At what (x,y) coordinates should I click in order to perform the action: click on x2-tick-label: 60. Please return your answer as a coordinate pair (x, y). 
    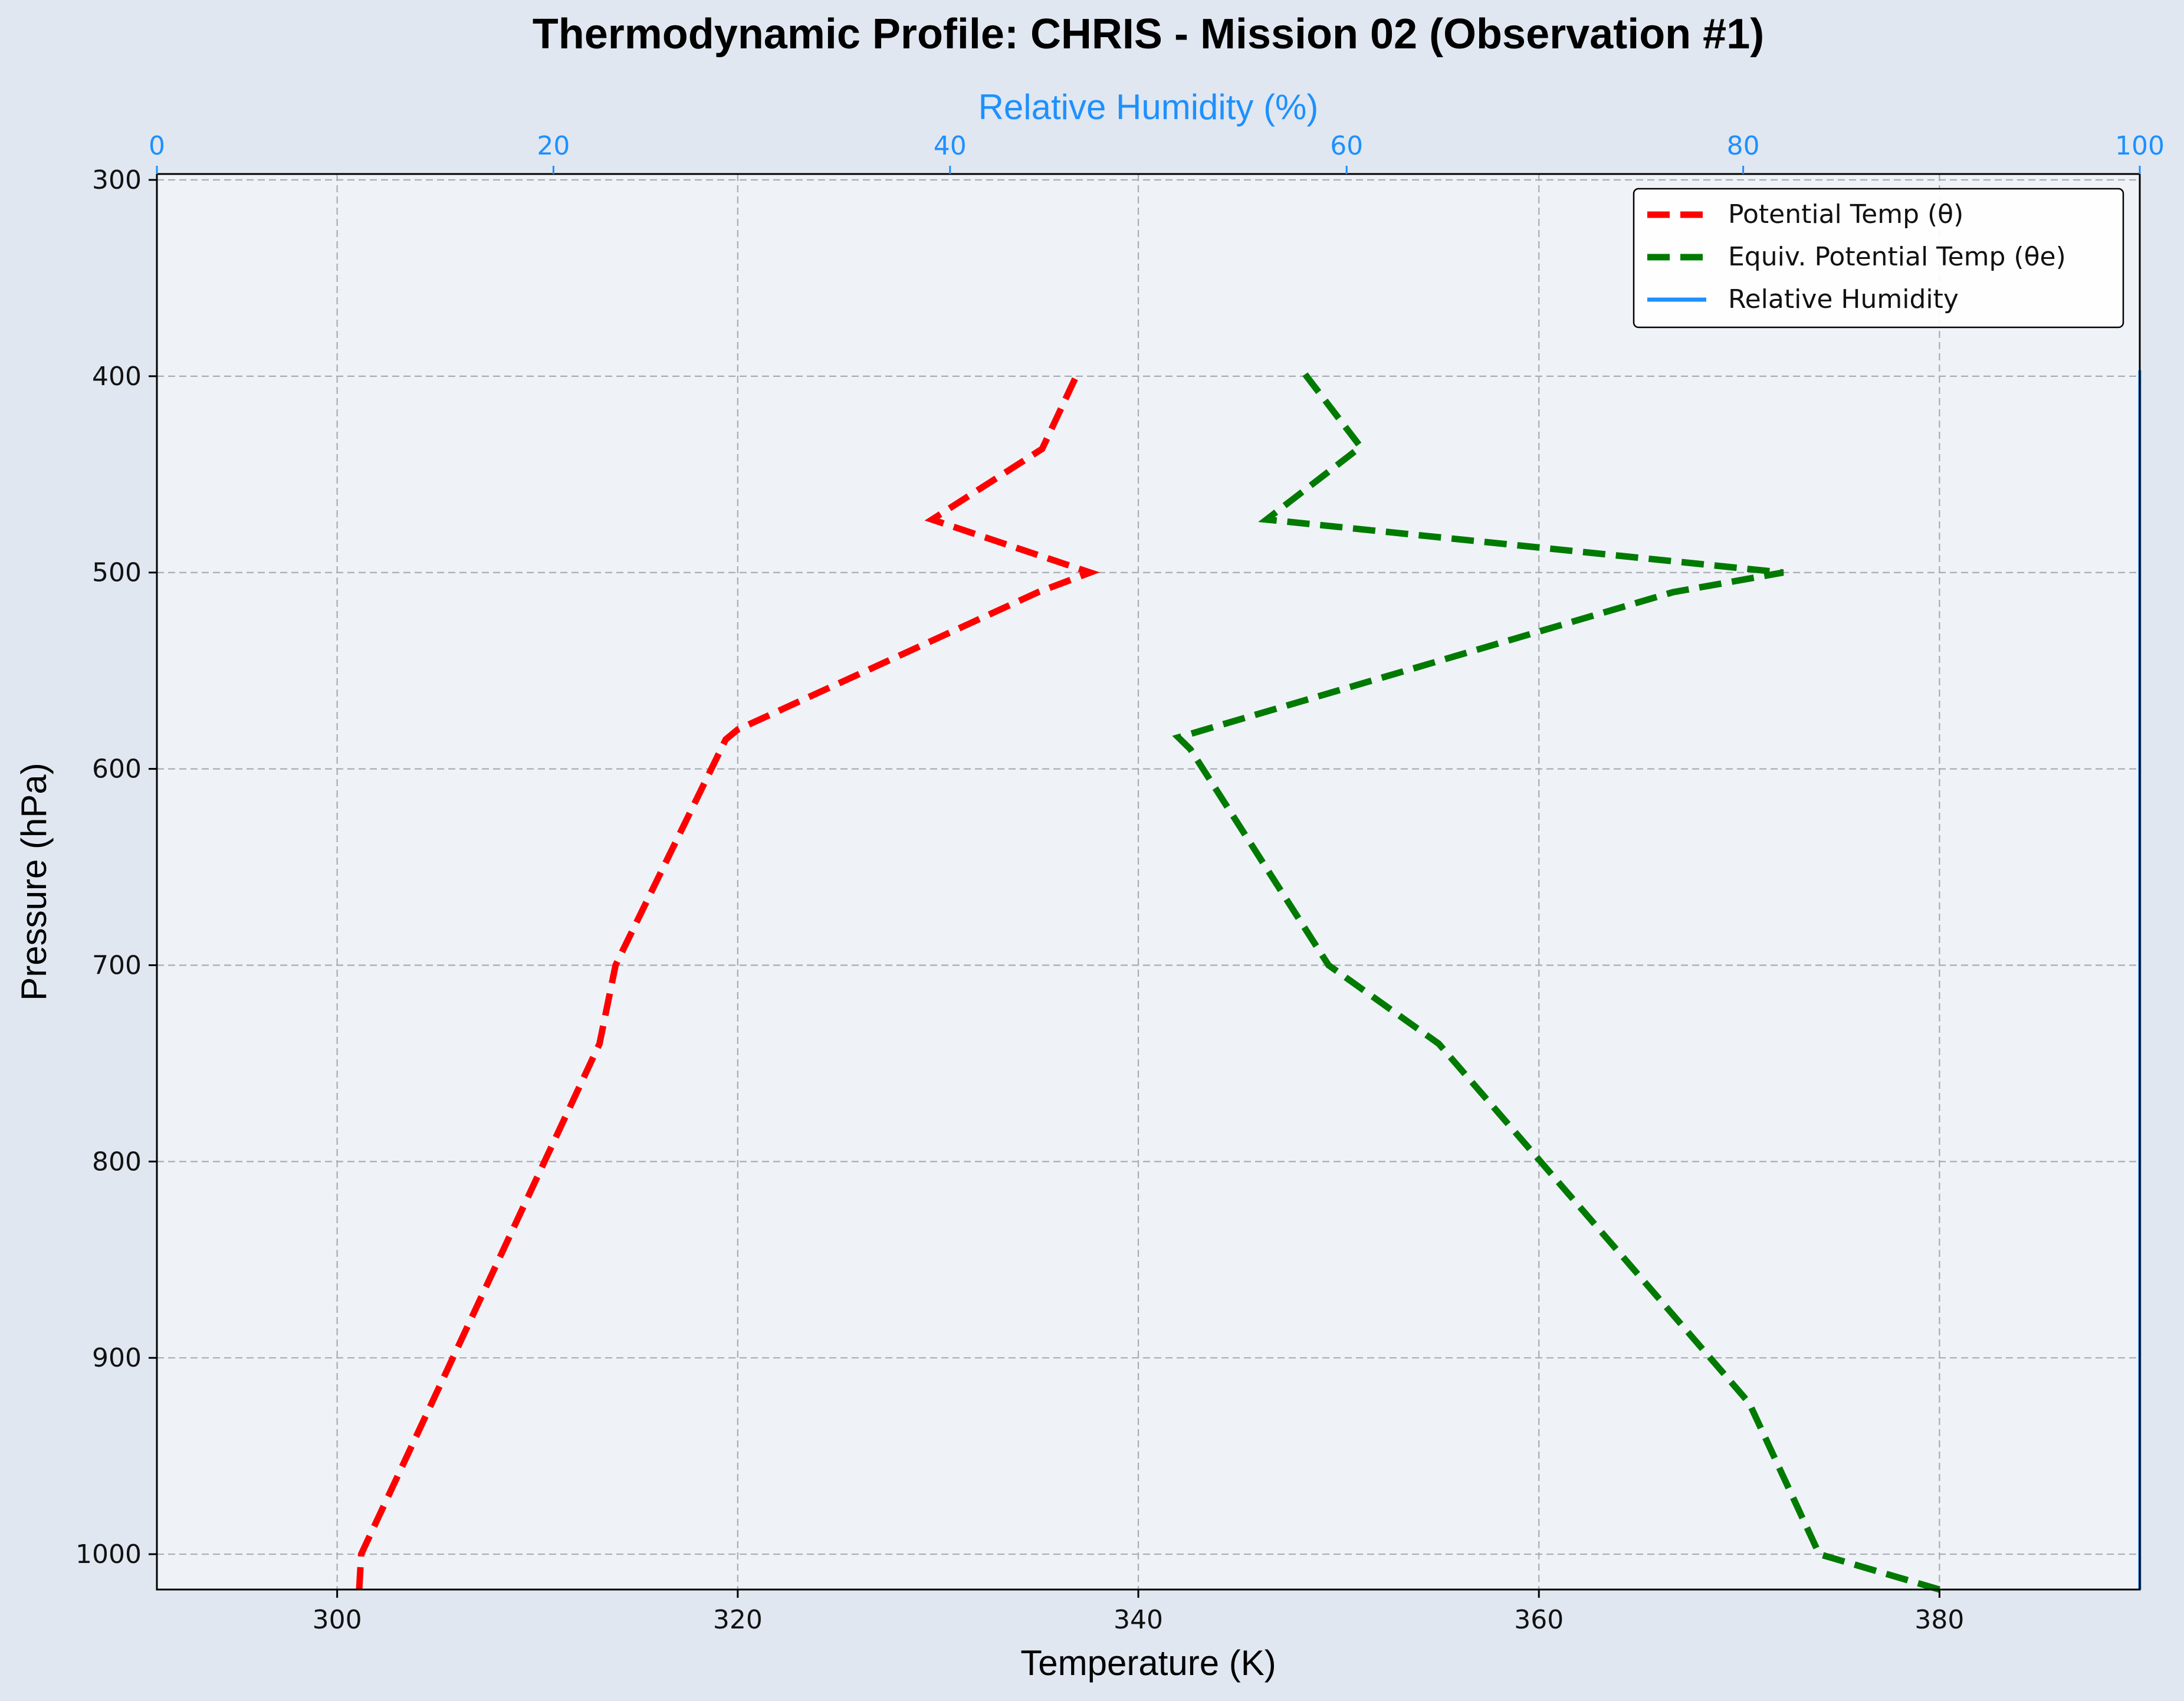
    Looking at the image, I should click on (1346, 146).